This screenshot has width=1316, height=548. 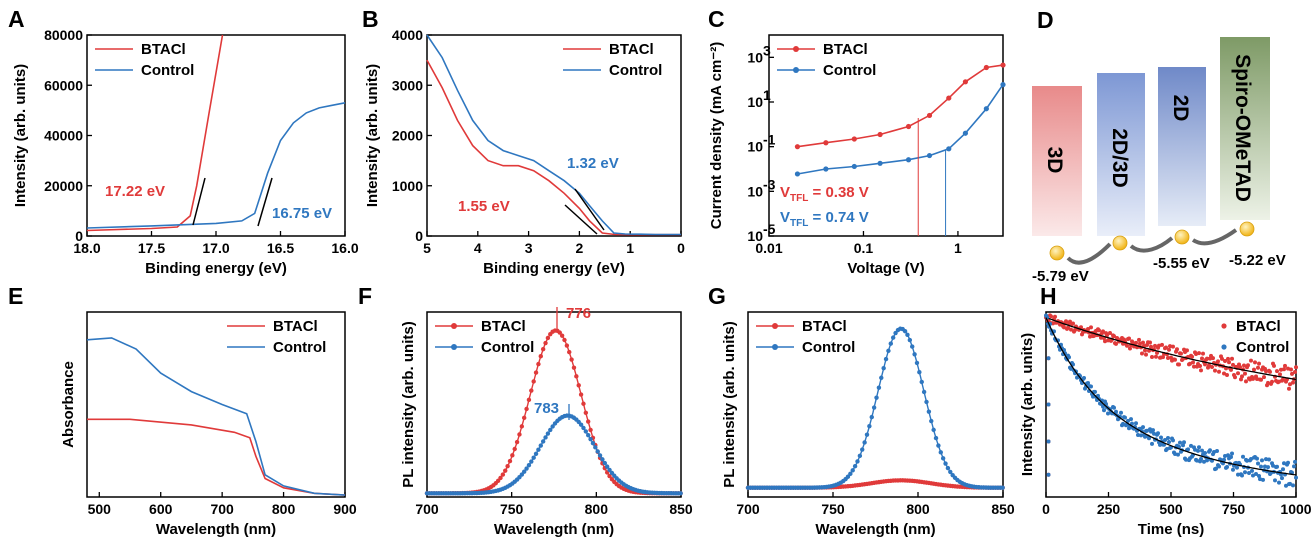 I want to click on vtfl-label-control: VTFL = 0.74 V, so click(x=824, y=219).